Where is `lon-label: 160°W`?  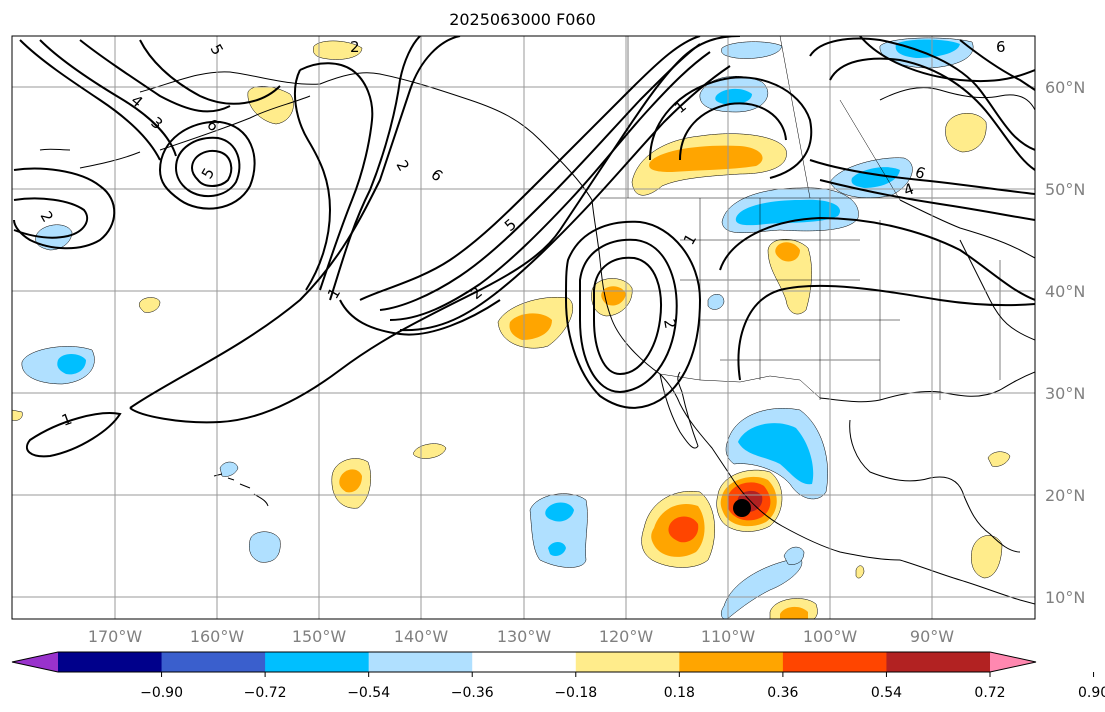
lon-label: 160°W is located at coordinates (217, 636).